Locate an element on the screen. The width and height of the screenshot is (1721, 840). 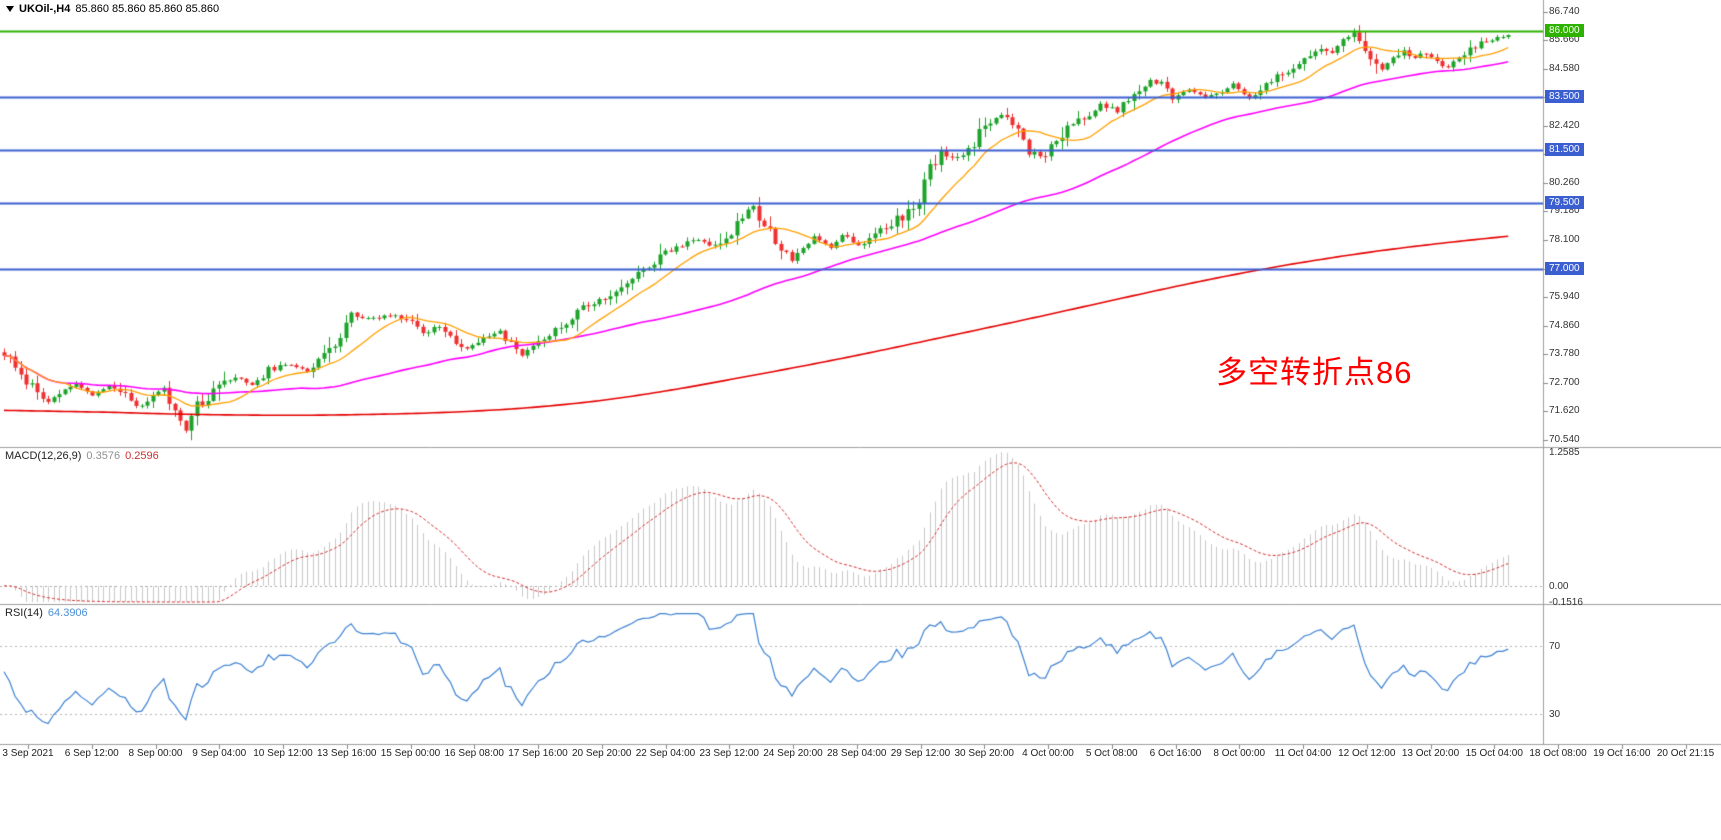
time-axis-label: 30 Sep 20:00 is located at coordinates (984, 753).